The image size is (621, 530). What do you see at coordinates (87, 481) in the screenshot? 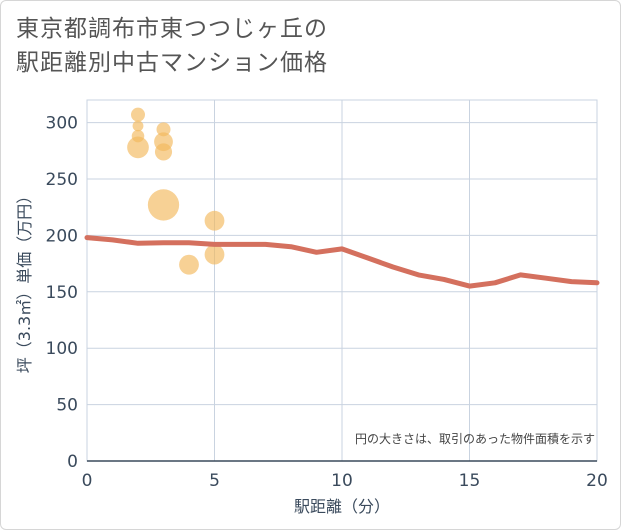
I see `x-tick-label: 0` at bounding box center [87, 481].